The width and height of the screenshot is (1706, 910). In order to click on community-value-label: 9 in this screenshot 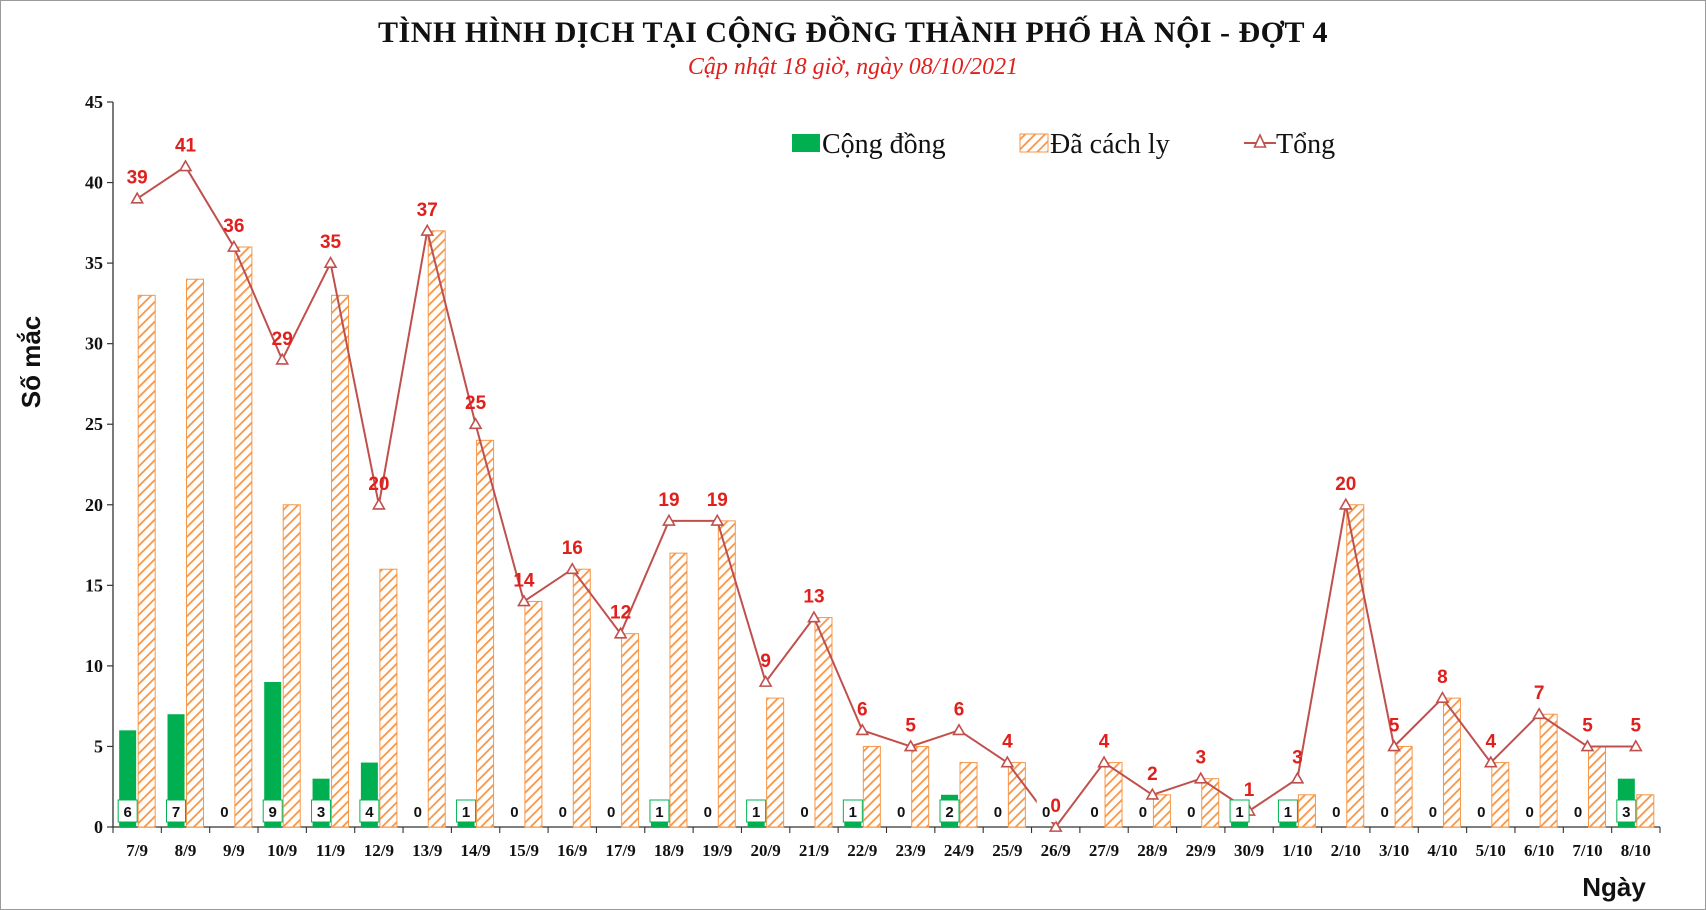, I will do `click(273, 812)`.